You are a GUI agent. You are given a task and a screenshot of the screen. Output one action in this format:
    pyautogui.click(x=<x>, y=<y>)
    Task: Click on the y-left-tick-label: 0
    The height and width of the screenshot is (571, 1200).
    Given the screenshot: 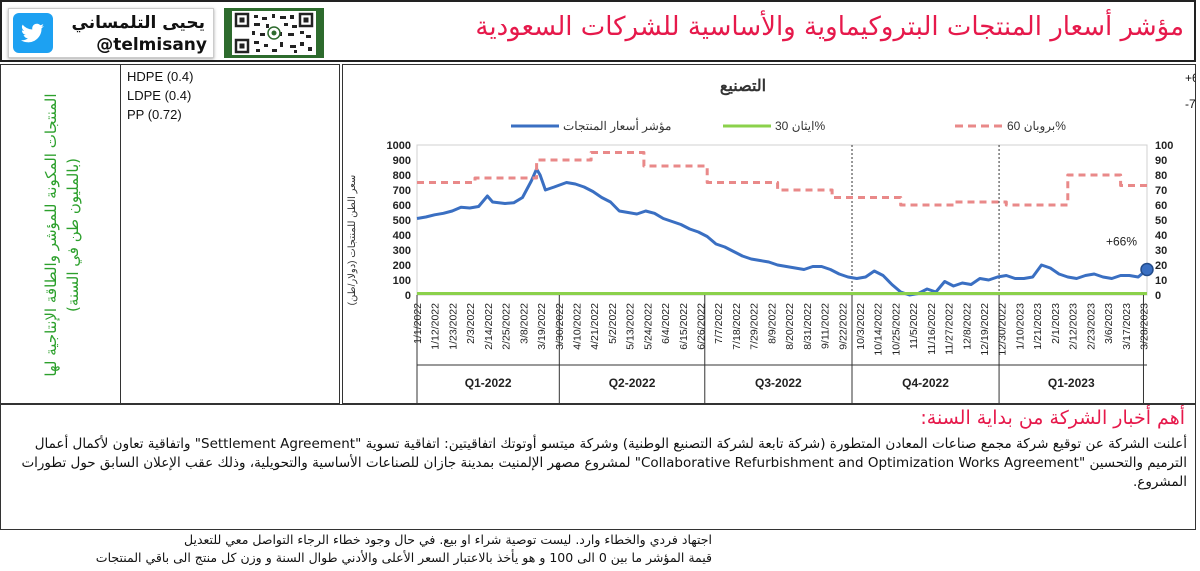 What is the action you would take?
    pyautogui.click(x=408, y=296)
    